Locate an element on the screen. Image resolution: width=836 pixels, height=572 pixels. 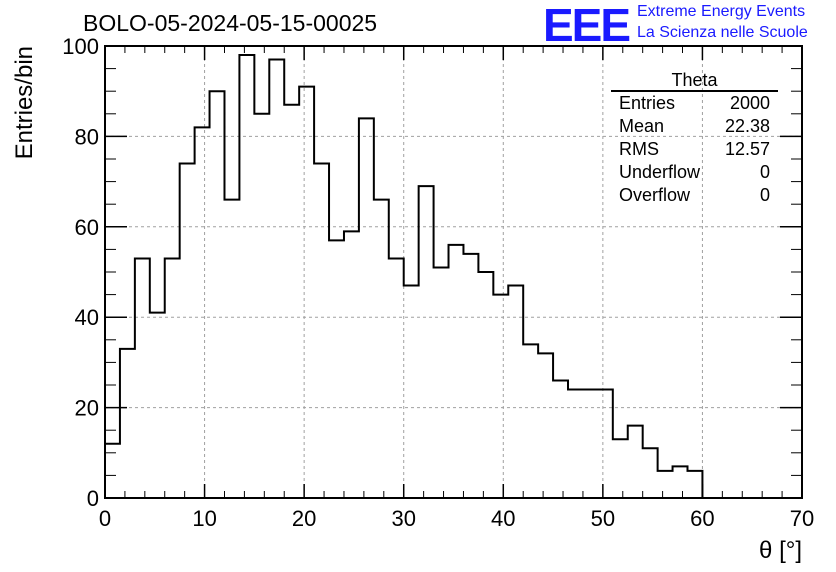
stats-title: Theta is located at coordinates (694, 81).